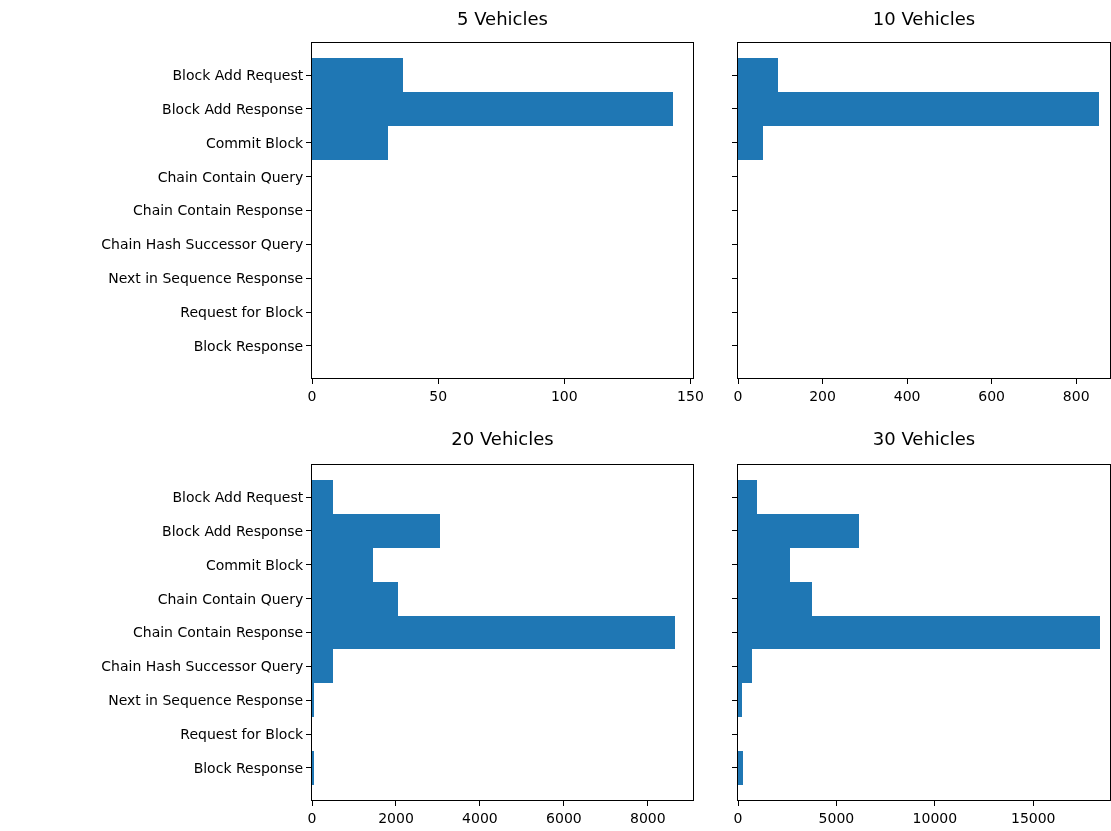  I want to click on x-tick-label: 8000, so click(648, 817).